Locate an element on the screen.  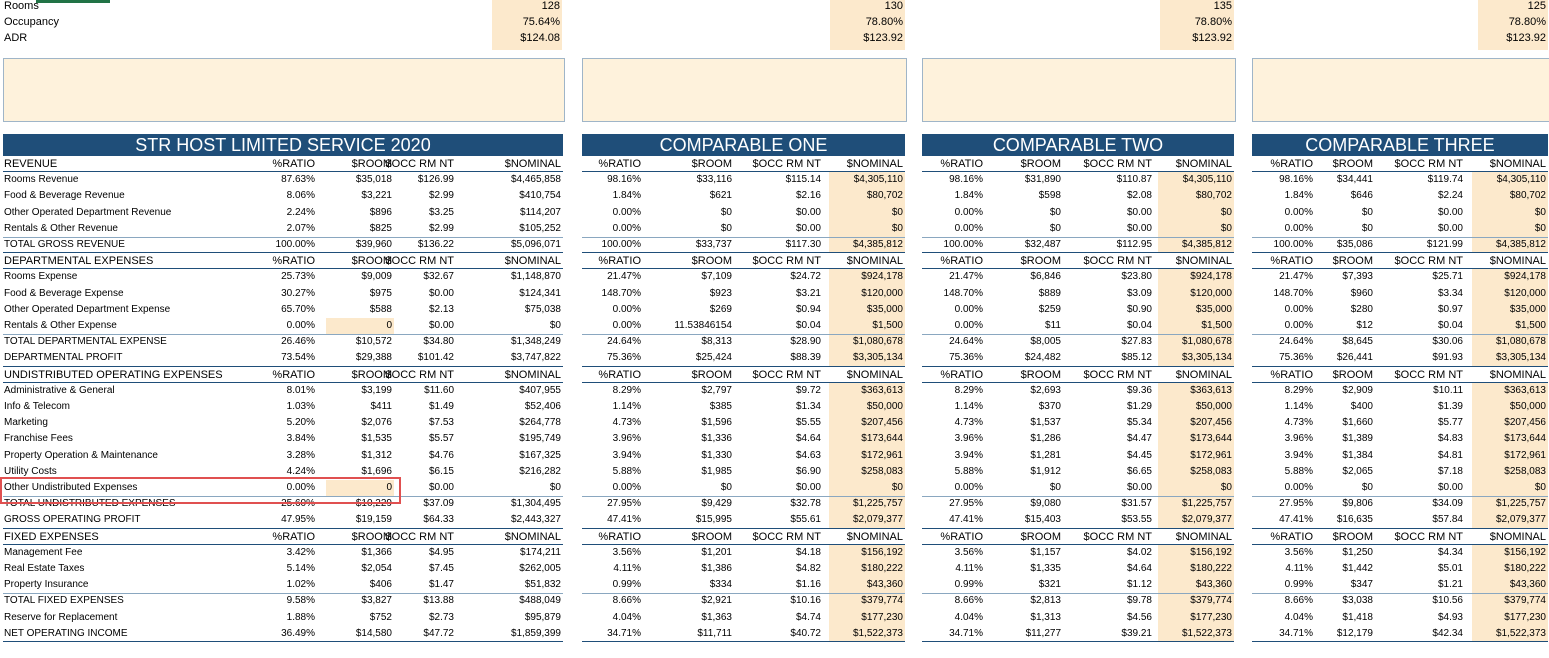
top-stat-value: 130 is located at coordinates (893, 6).